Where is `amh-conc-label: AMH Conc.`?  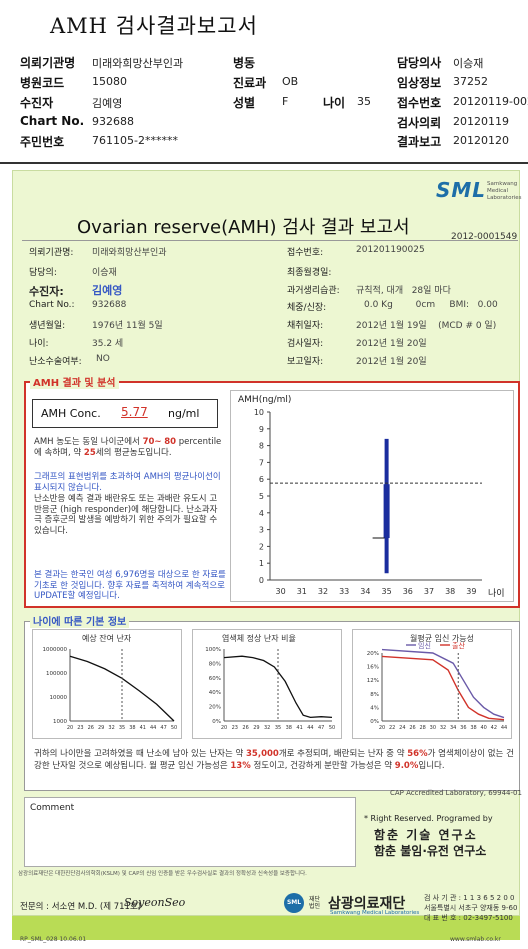 amh-conc-label: AMH Conc. is located at coordinates (71, 413).